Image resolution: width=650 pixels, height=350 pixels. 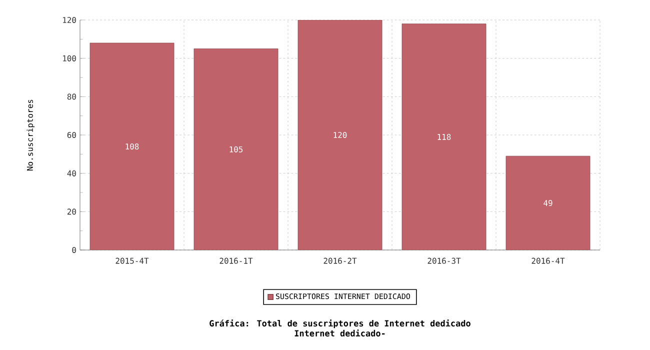 I want to click on text: Internet dedicado-, so click(x=339, y=332).